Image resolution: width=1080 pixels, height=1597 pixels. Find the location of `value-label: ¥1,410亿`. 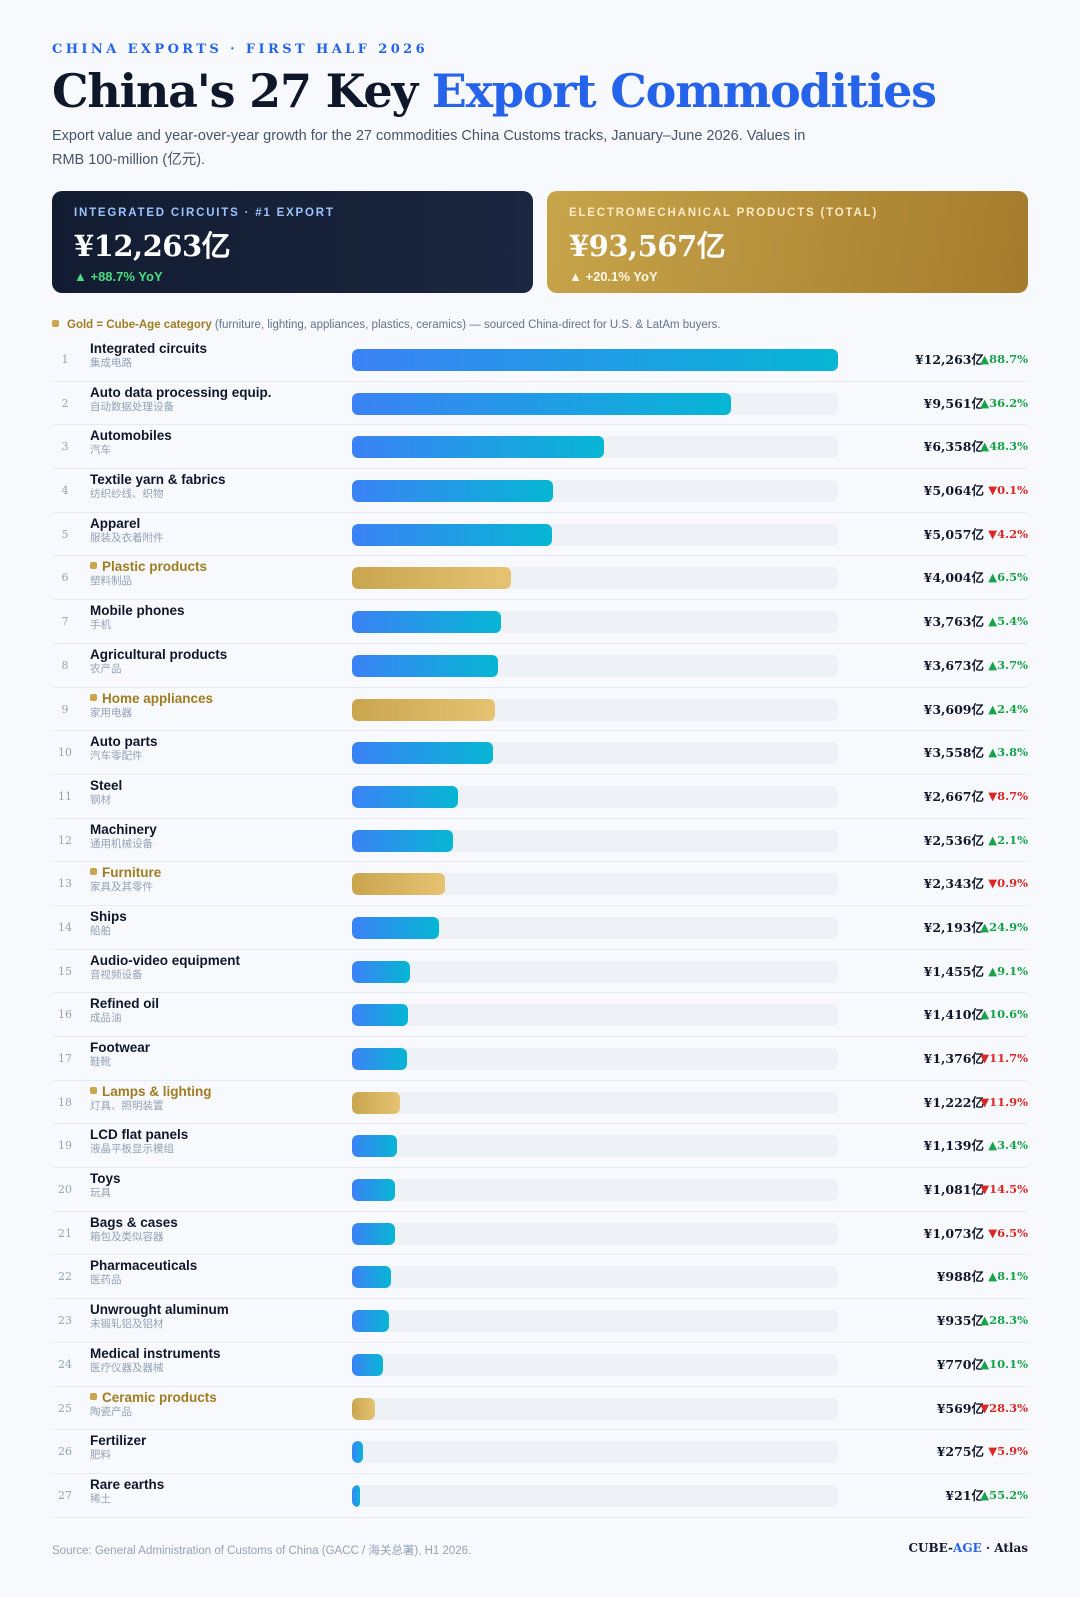

value-label: ¥1,410亿 is located at coordinates (953, 1015).